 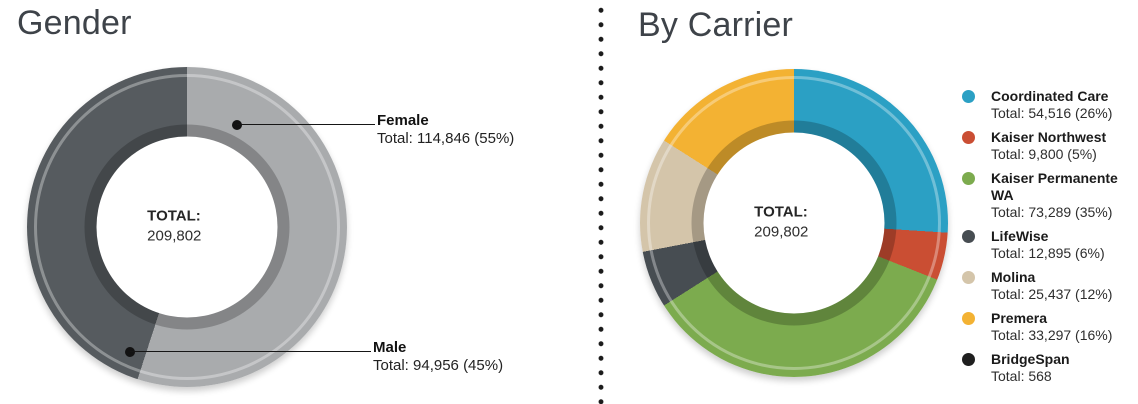 I want to click on legend-item: LifeWise Total: 12,895 (6%), so click(x=1049, y=245).